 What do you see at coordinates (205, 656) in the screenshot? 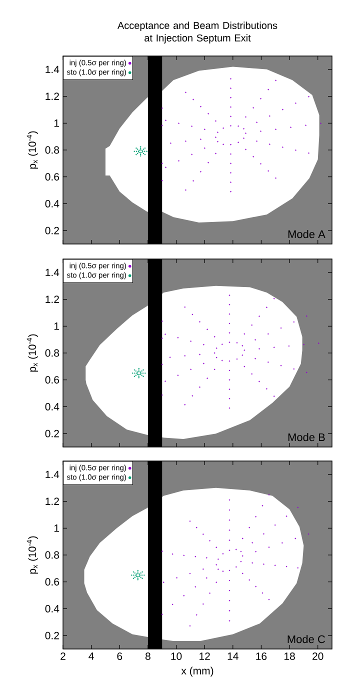
I see `x-tick-label: 12` at bounding box center [205, 656].